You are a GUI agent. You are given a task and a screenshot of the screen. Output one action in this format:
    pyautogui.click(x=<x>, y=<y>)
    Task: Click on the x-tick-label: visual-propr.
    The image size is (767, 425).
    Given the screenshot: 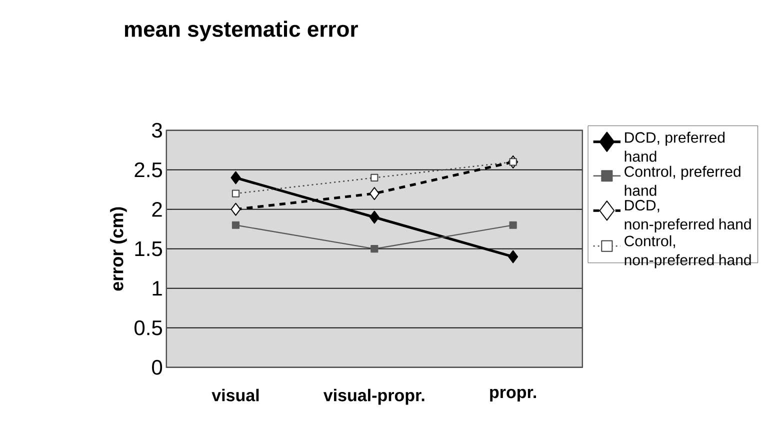 What is the action you would take?
    pyautogui.click(x=373, y=396)
    